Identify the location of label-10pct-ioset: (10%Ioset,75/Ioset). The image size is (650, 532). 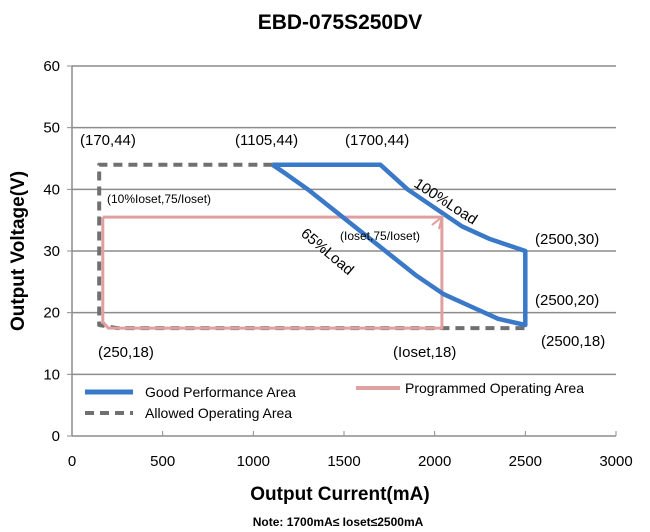
(159, 199).